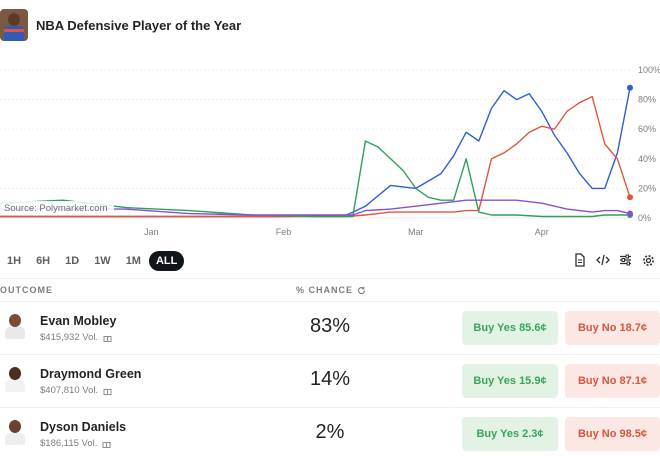  Describe the element at coordinates (602, 260) in the screenshot. I see `code-icon` at that location.